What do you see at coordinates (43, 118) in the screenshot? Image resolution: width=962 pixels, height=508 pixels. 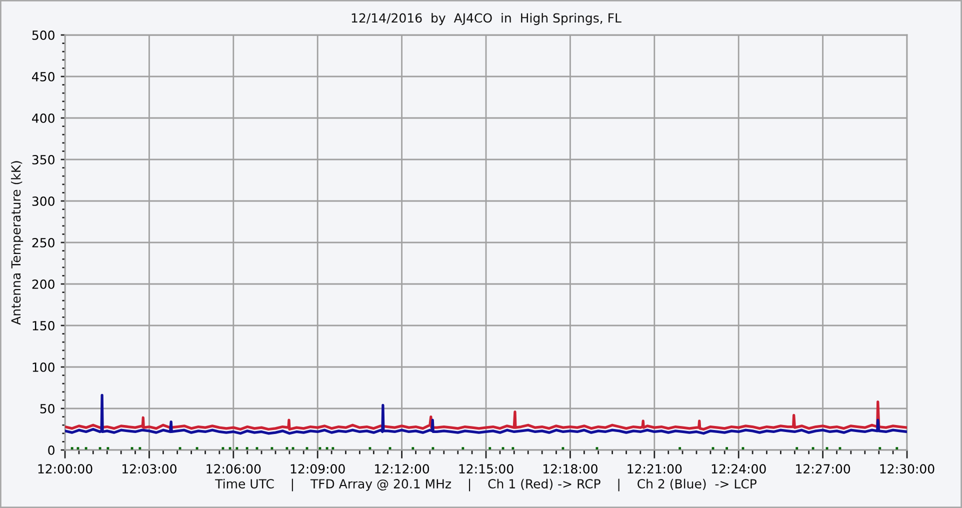 I see `y-tick-label: 400` at bounding box center [43, 118].